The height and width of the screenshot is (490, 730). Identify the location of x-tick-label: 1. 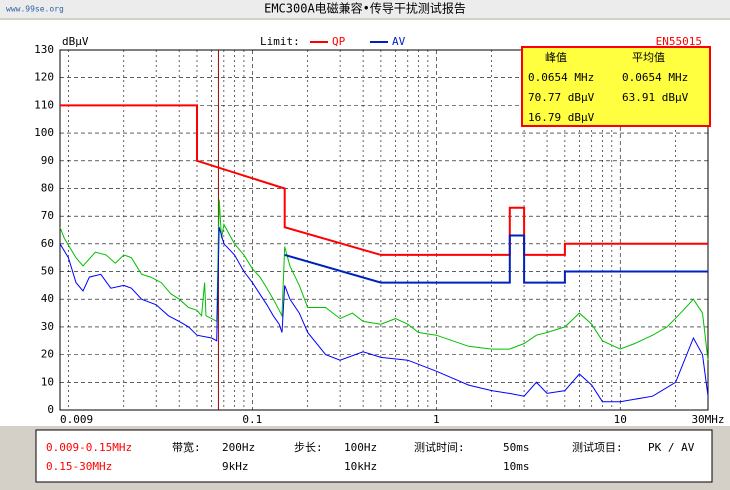
(436, 419).